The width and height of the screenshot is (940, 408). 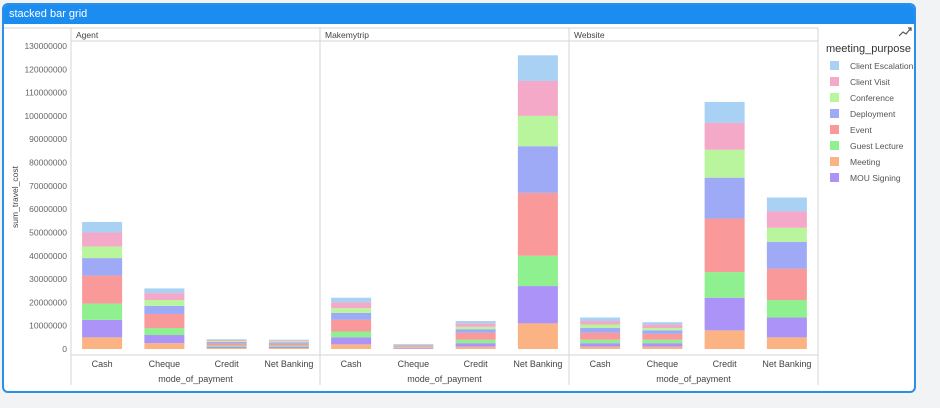 What do you see at coordinates (48, 232) in the screenshot?
I see `y-tick-label: 50000000` at bounding box center [48, 232].